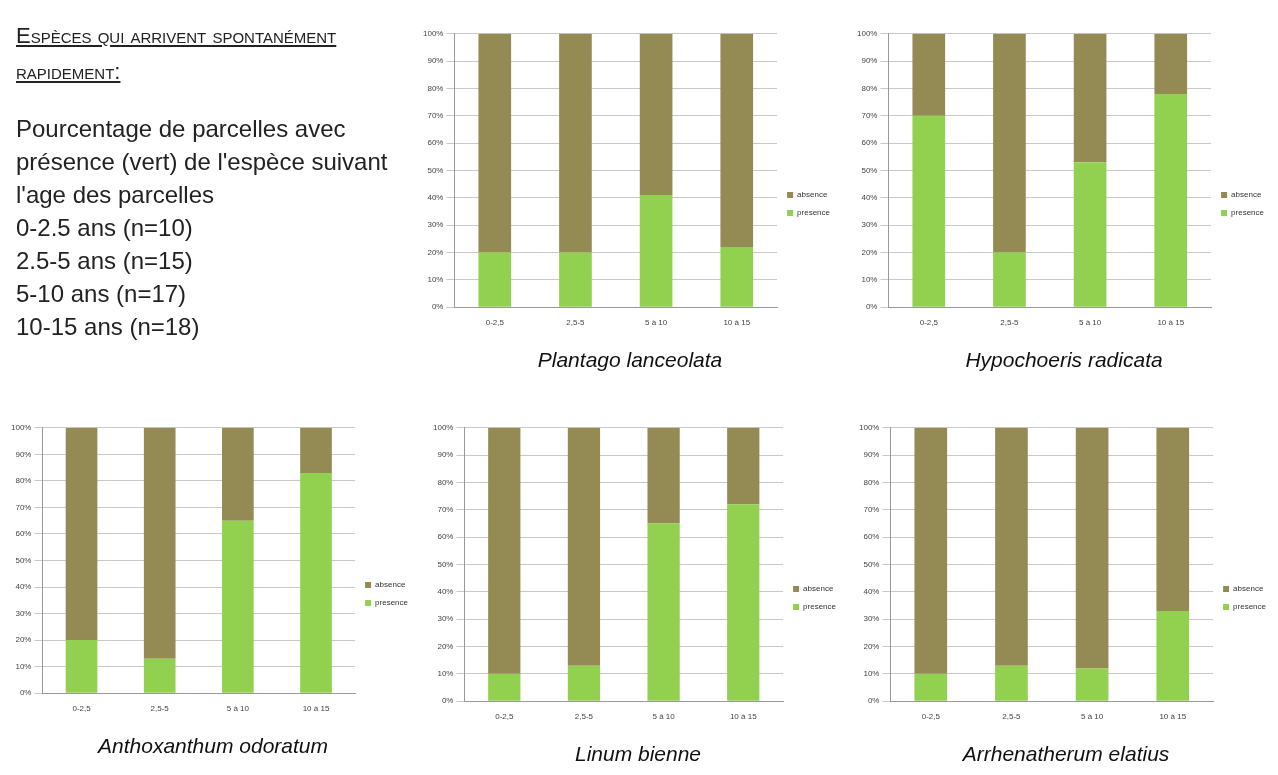 The width and height of the screenshot is (1278, 775). I want to click on text: Plantago lanceolata, so click(630, 360).